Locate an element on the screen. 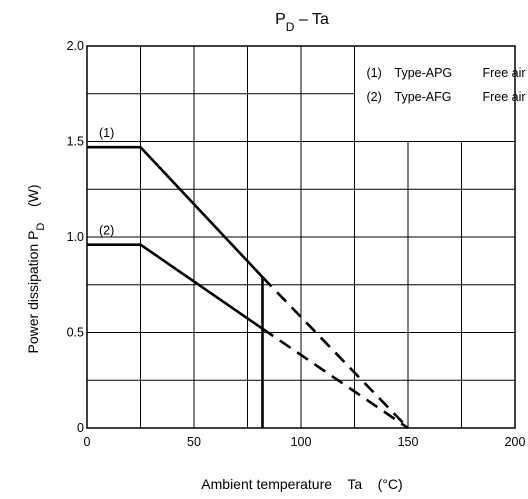 The image size is (528, 499). title-rest: – Ta is located at coordinates (311, 19).